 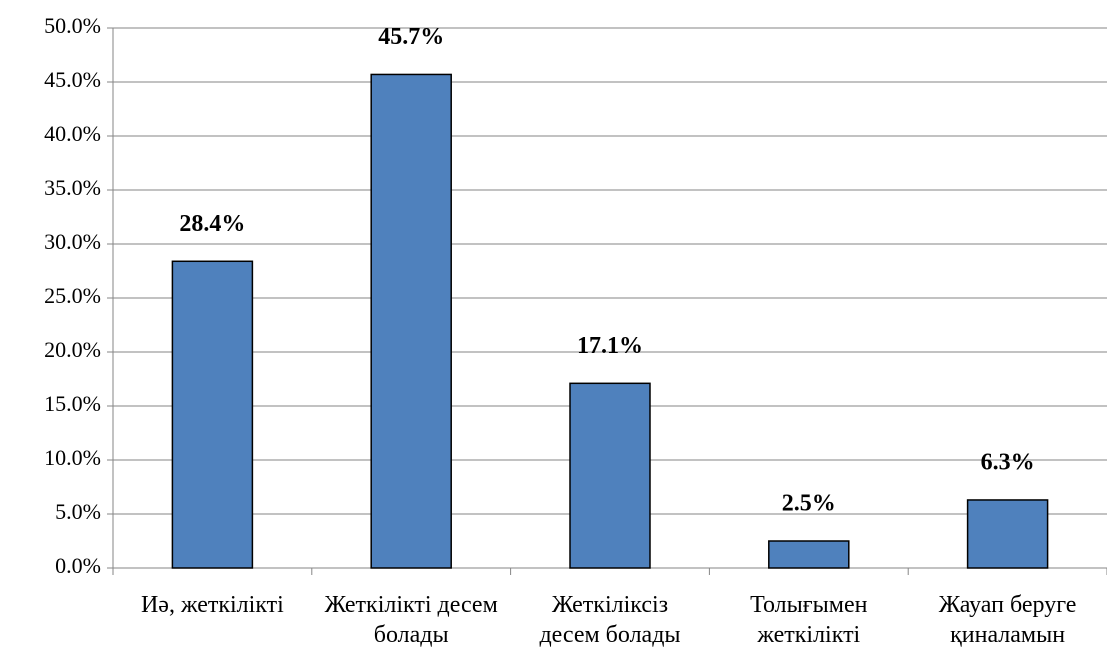 What do you see at coordinates (809, 504) in the screenshot?
I see `data-label: 2.5%` at bounding box center [809, 504].